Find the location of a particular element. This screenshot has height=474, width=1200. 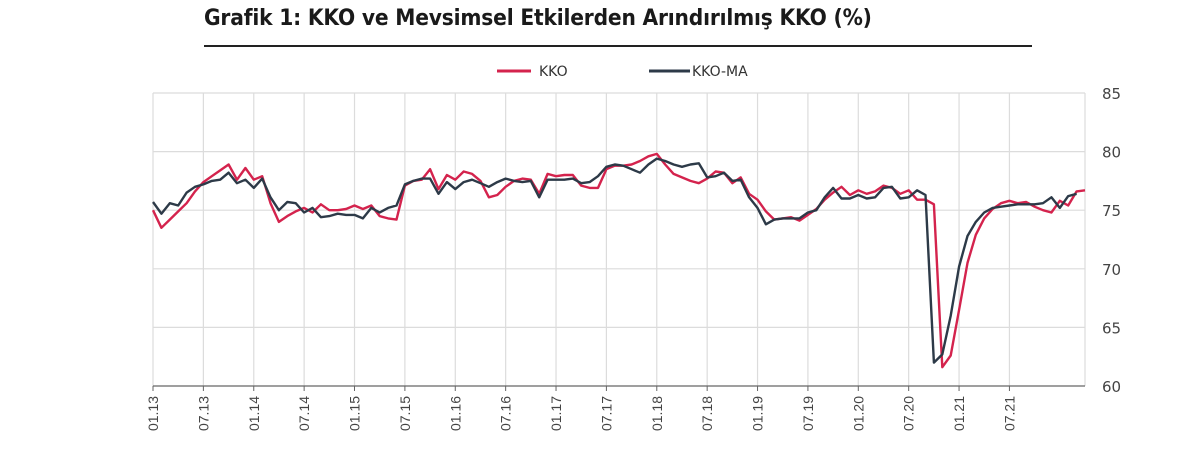

legend: KKO KKO-MA is located at coordinates (622, 72).